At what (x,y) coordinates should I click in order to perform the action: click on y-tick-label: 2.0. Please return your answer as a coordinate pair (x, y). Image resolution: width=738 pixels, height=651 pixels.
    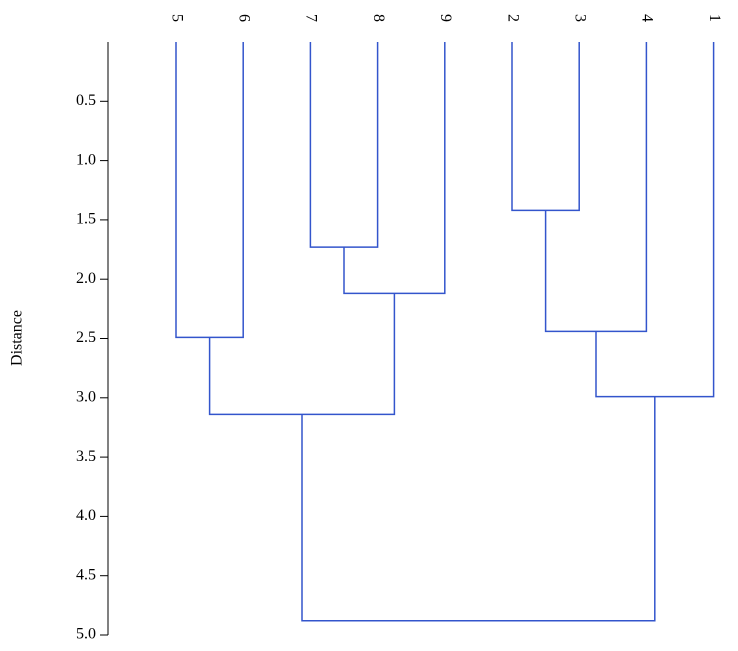
    Looking at the image, I should click on (86, 278).